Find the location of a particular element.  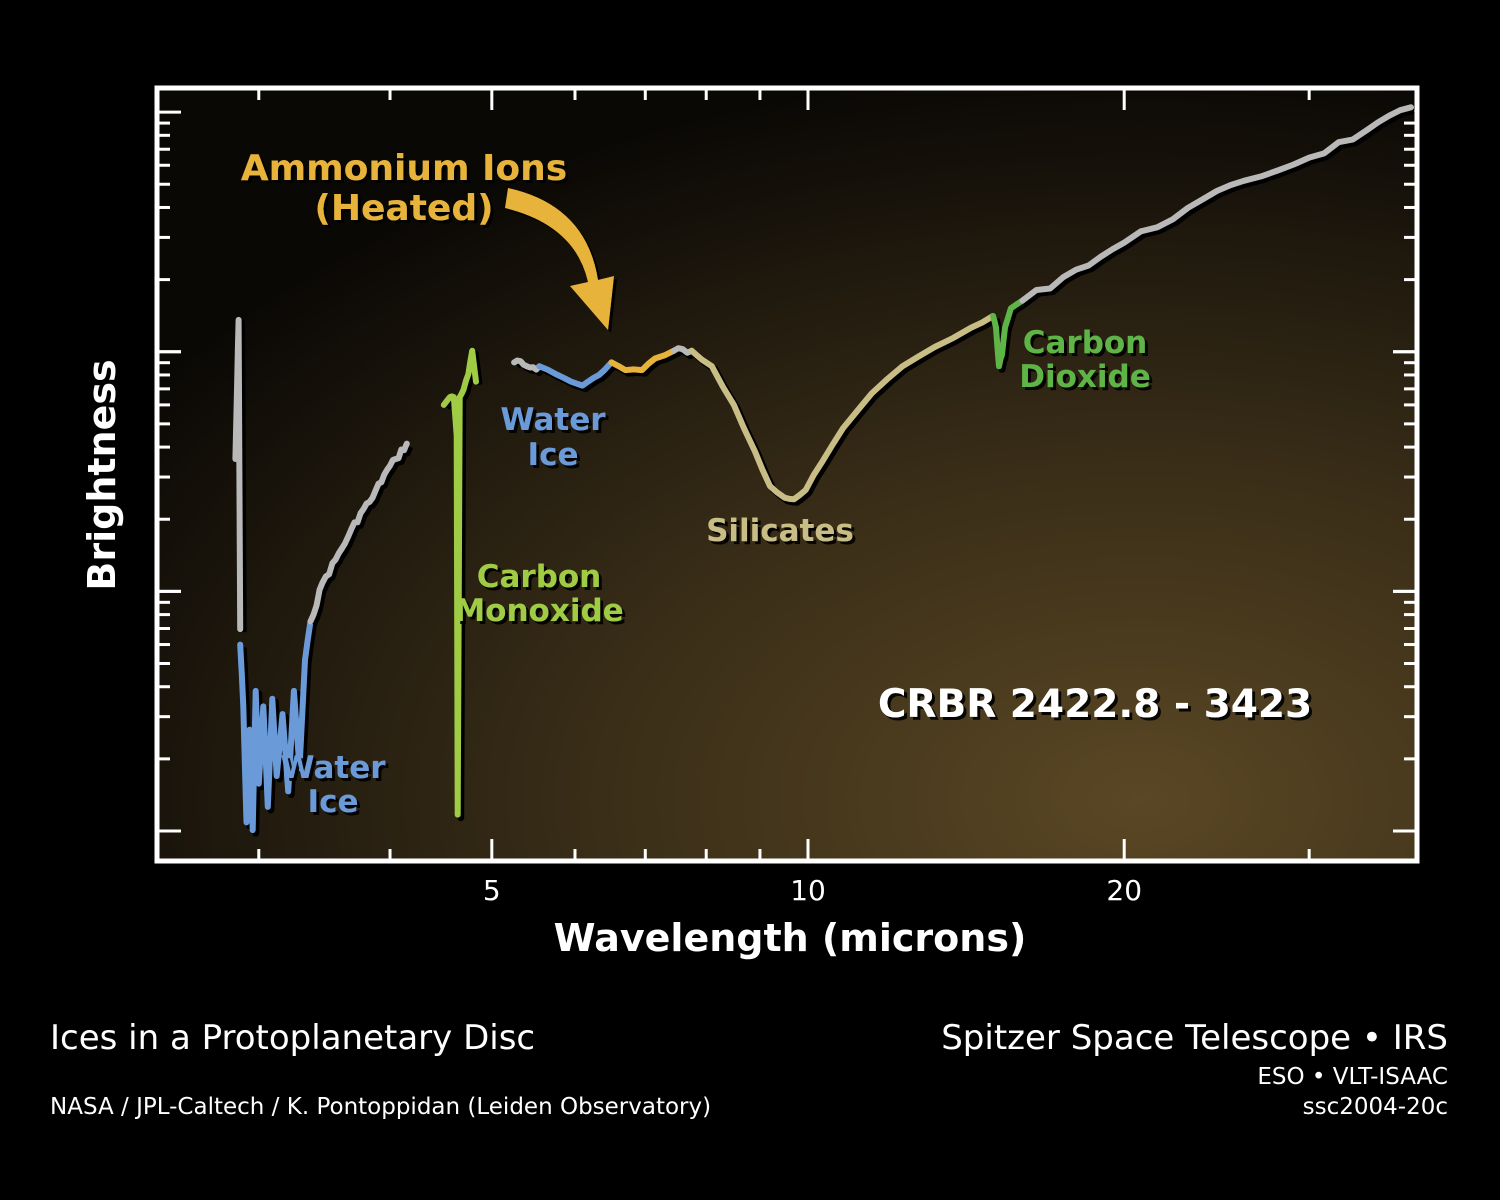

ammonium-arrow is located at coordinates (559, 259).